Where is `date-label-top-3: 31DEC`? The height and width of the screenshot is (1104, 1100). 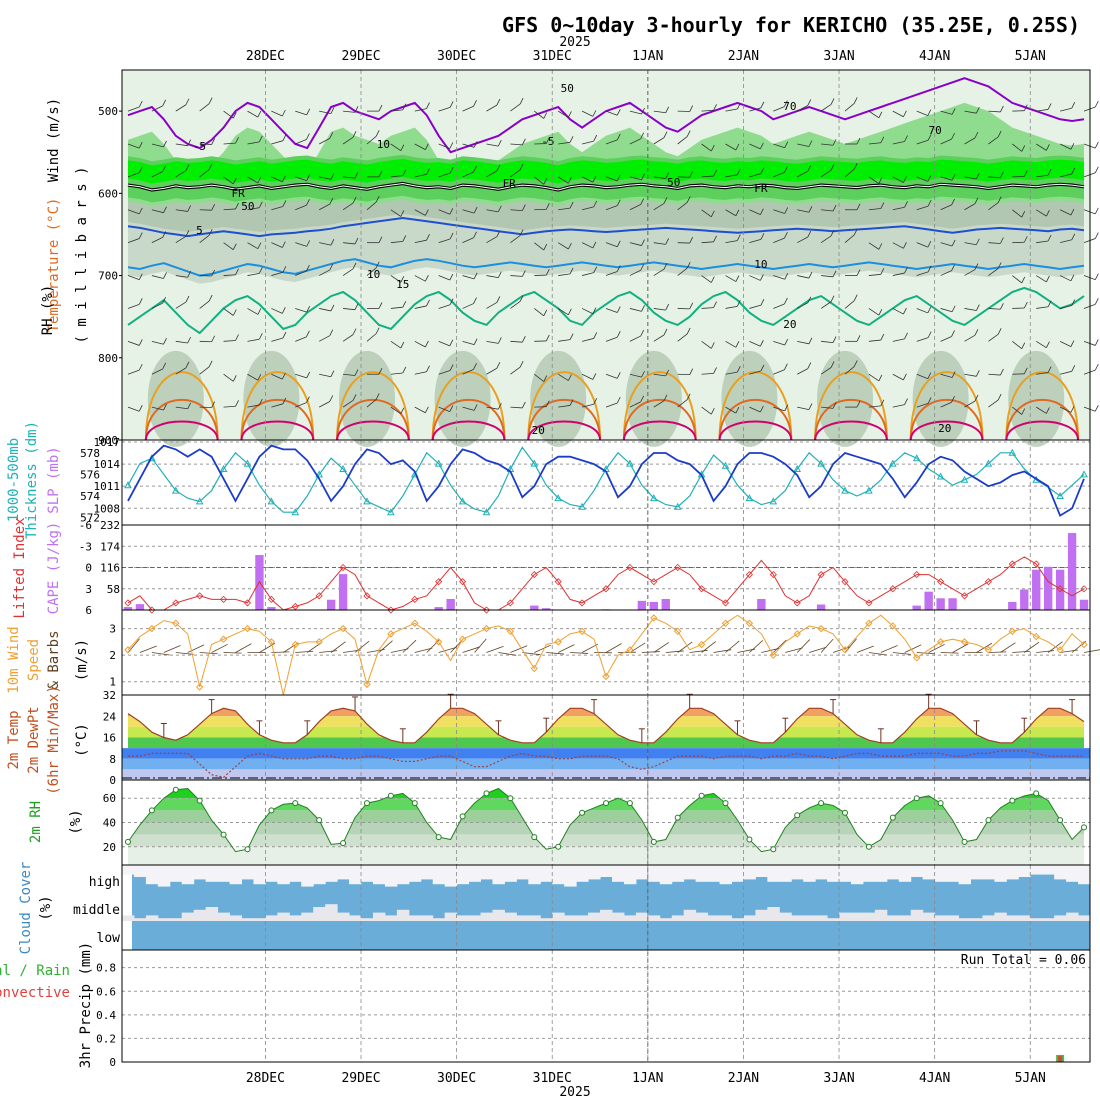 date-label-top-3: 31DEC is located at coordinates (552, 56).